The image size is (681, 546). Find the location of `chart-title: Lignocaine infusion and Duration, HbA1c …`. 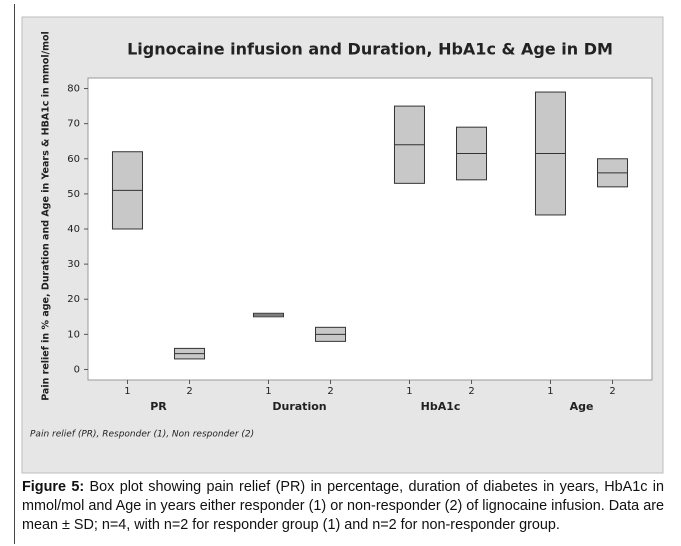

chart-title: Lignocaine infusion and Duration, HbA1c … is located at coordinates (370, 49).